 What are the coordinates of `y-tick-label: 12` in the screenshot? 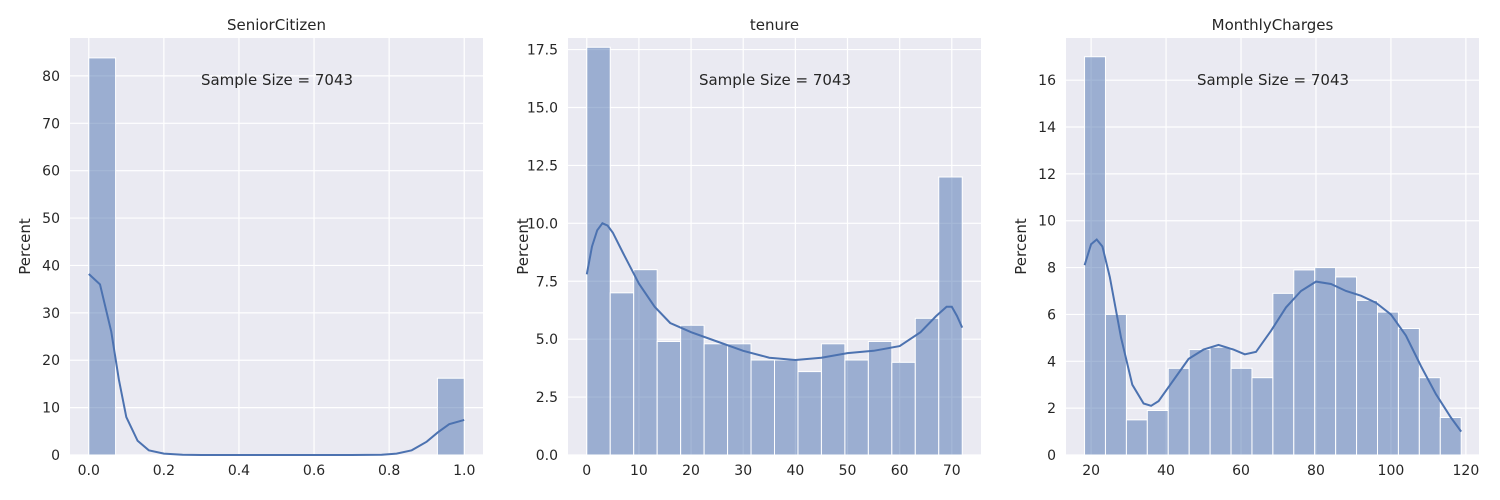 It's located at (1047, 175).